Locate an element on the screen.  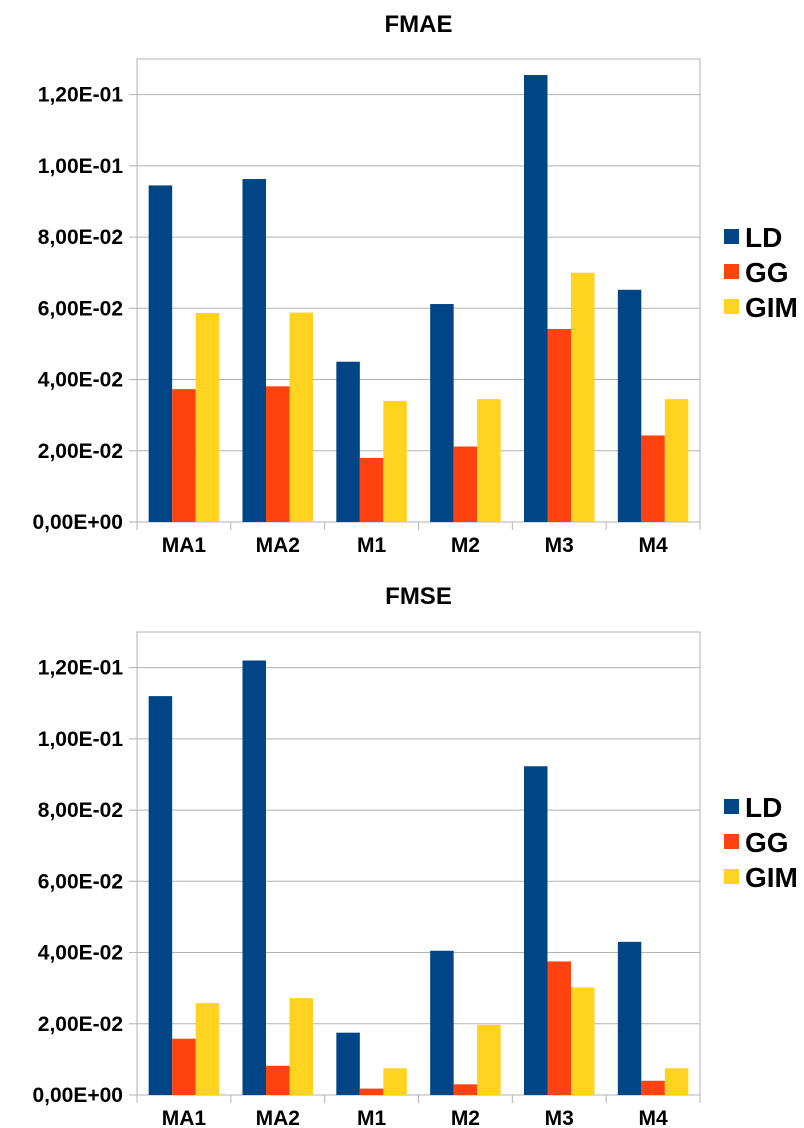
fmae-bar-gg-ma1 is located at coordinates (184, 455).